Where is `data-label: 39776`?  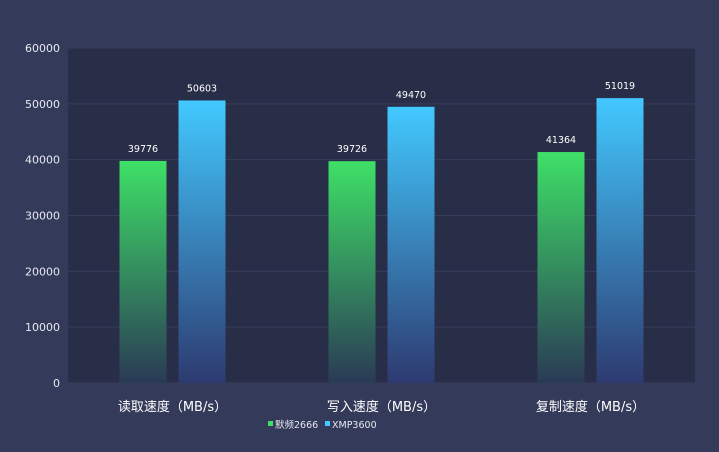
data-label: 39776 is located at coordinates (143, 149).